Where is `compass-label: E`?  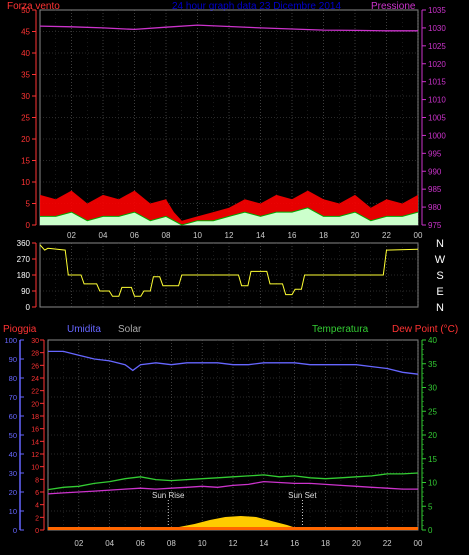 compass-label: E is located at coordinates (439, 292).